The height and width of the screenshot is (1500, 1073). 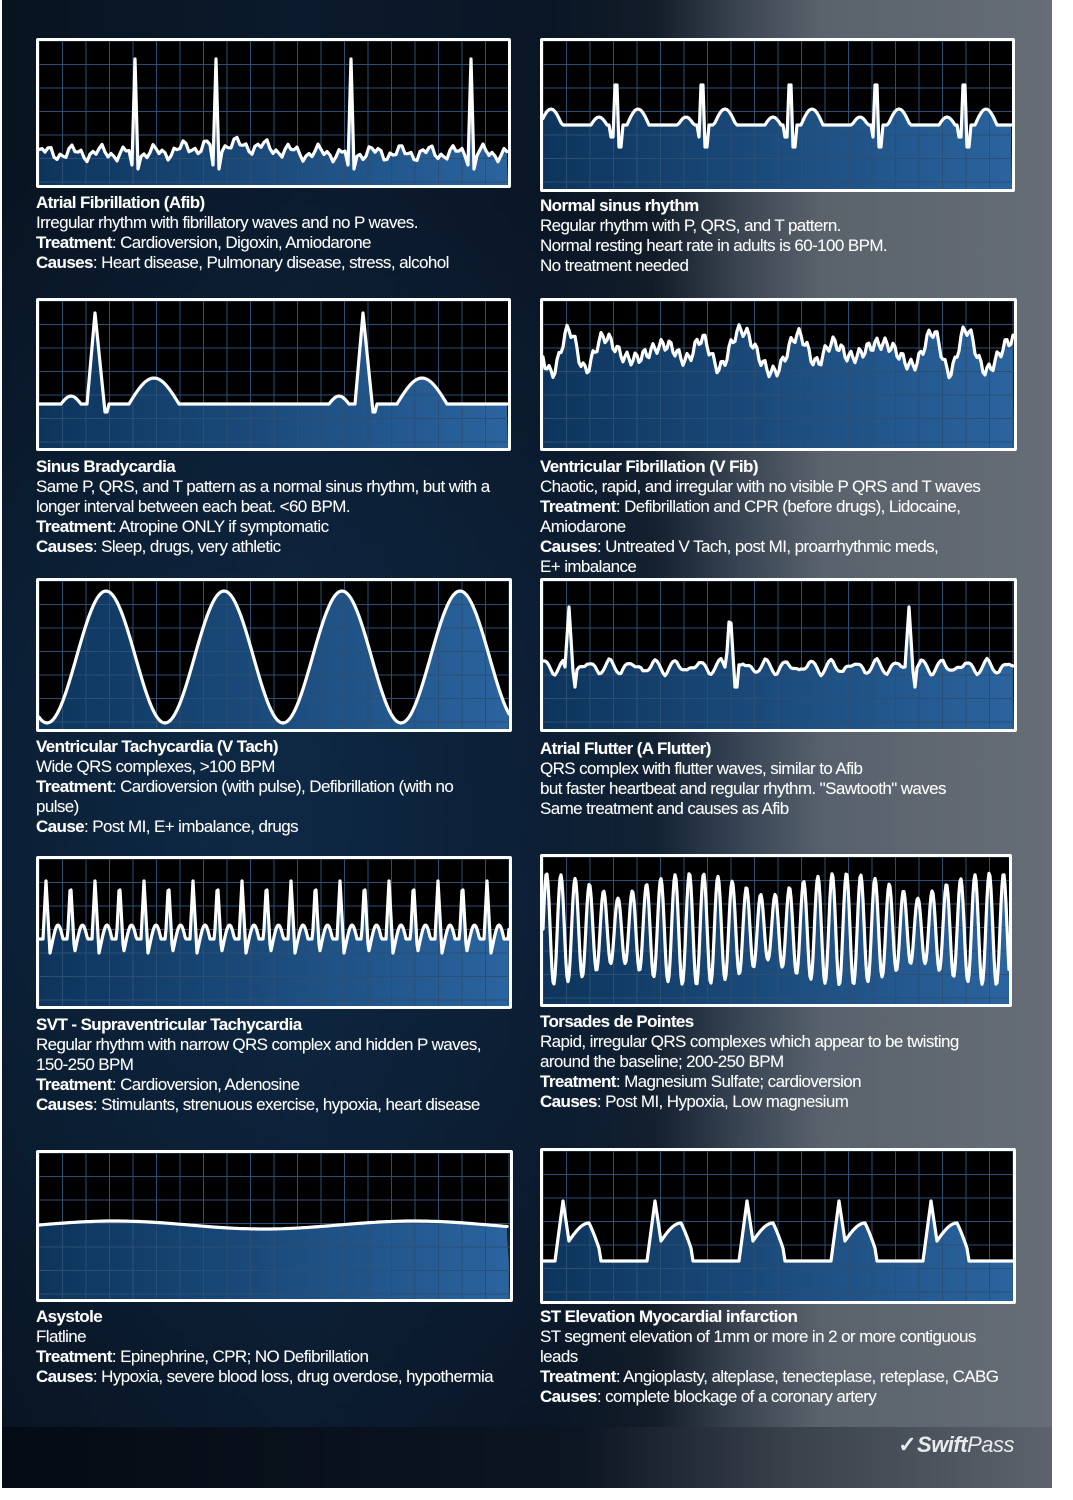 I want to click on ecg-panel-aflutter, so click(x=778, y=655).